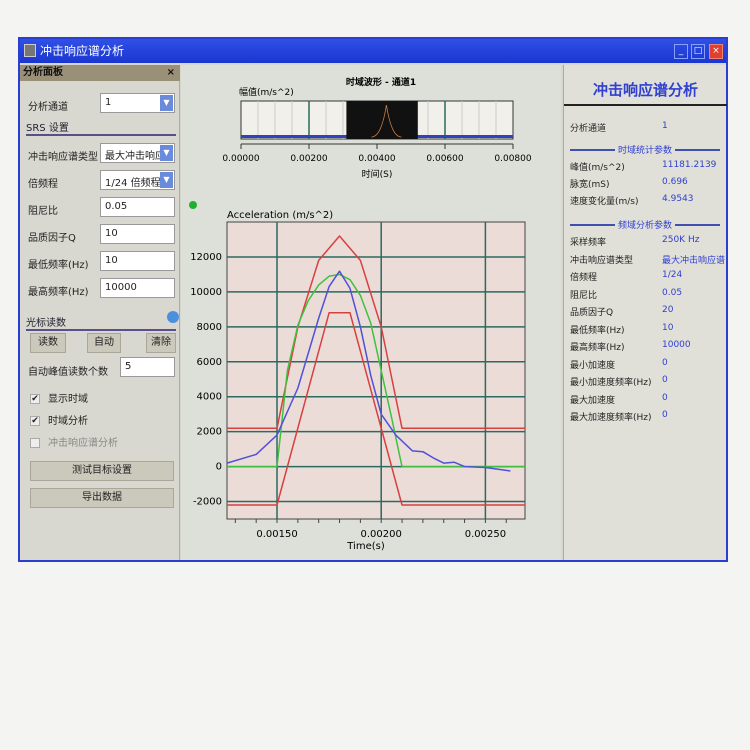 The image size is (750, 750). What do you see at coordinates (647, 295) in the screenshot?
I see `result-row: 阻尼比 0.05` at bounding box center [647, 295].